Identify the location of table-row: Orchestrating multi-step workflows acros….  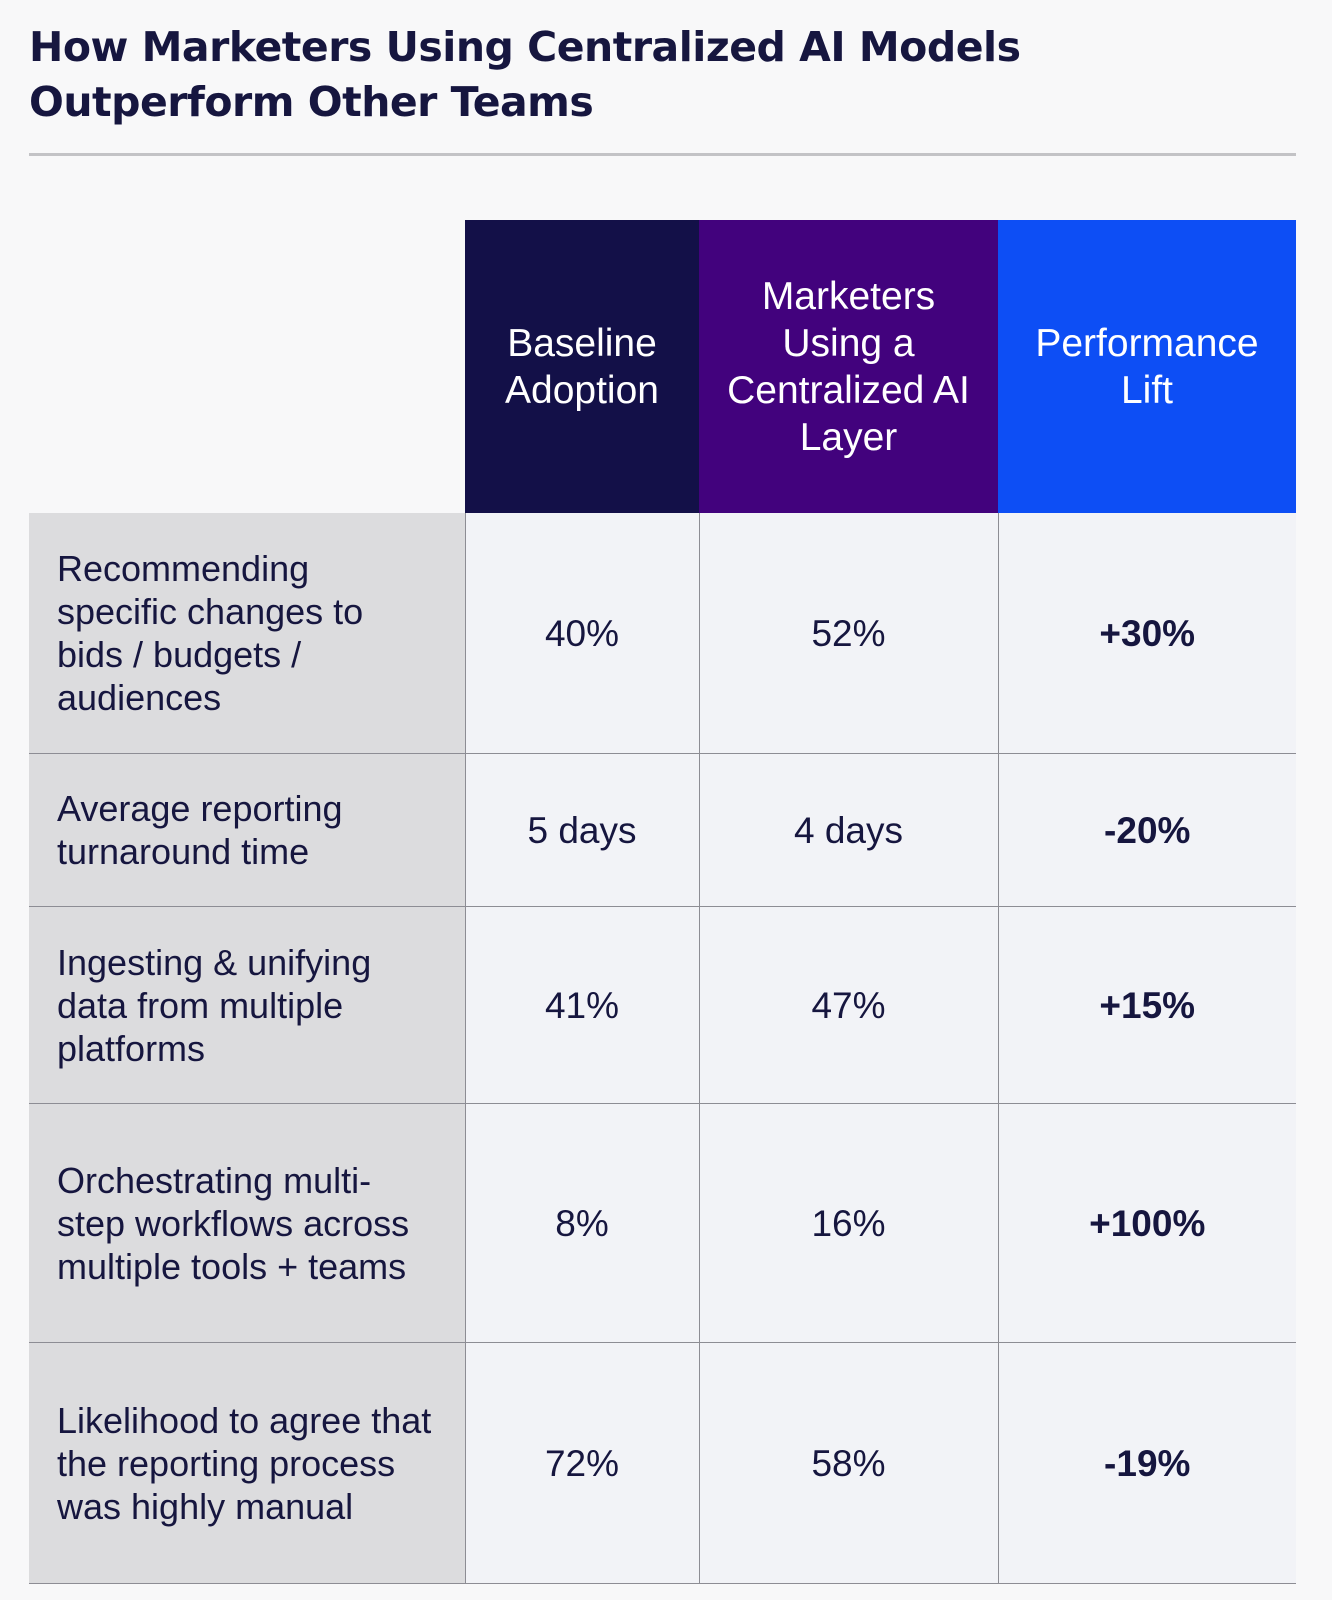
(662, 1223).